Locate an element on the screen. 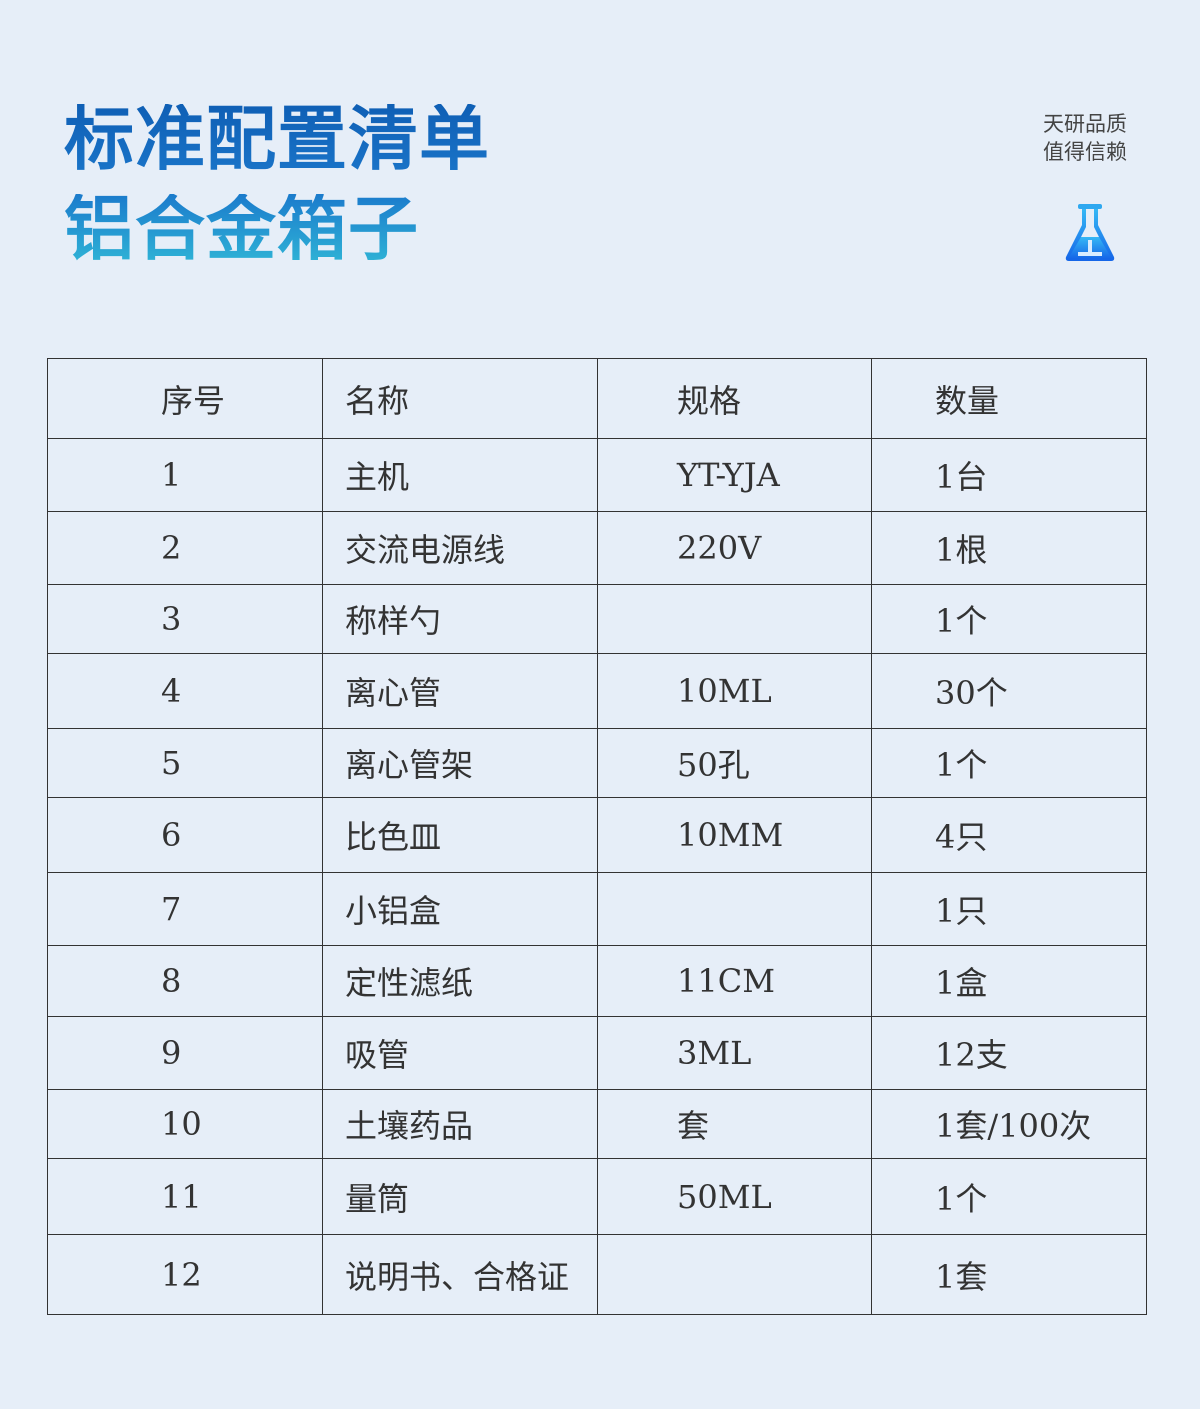  cell-quantity: 1盒 is located at coordinates (1009, 981).